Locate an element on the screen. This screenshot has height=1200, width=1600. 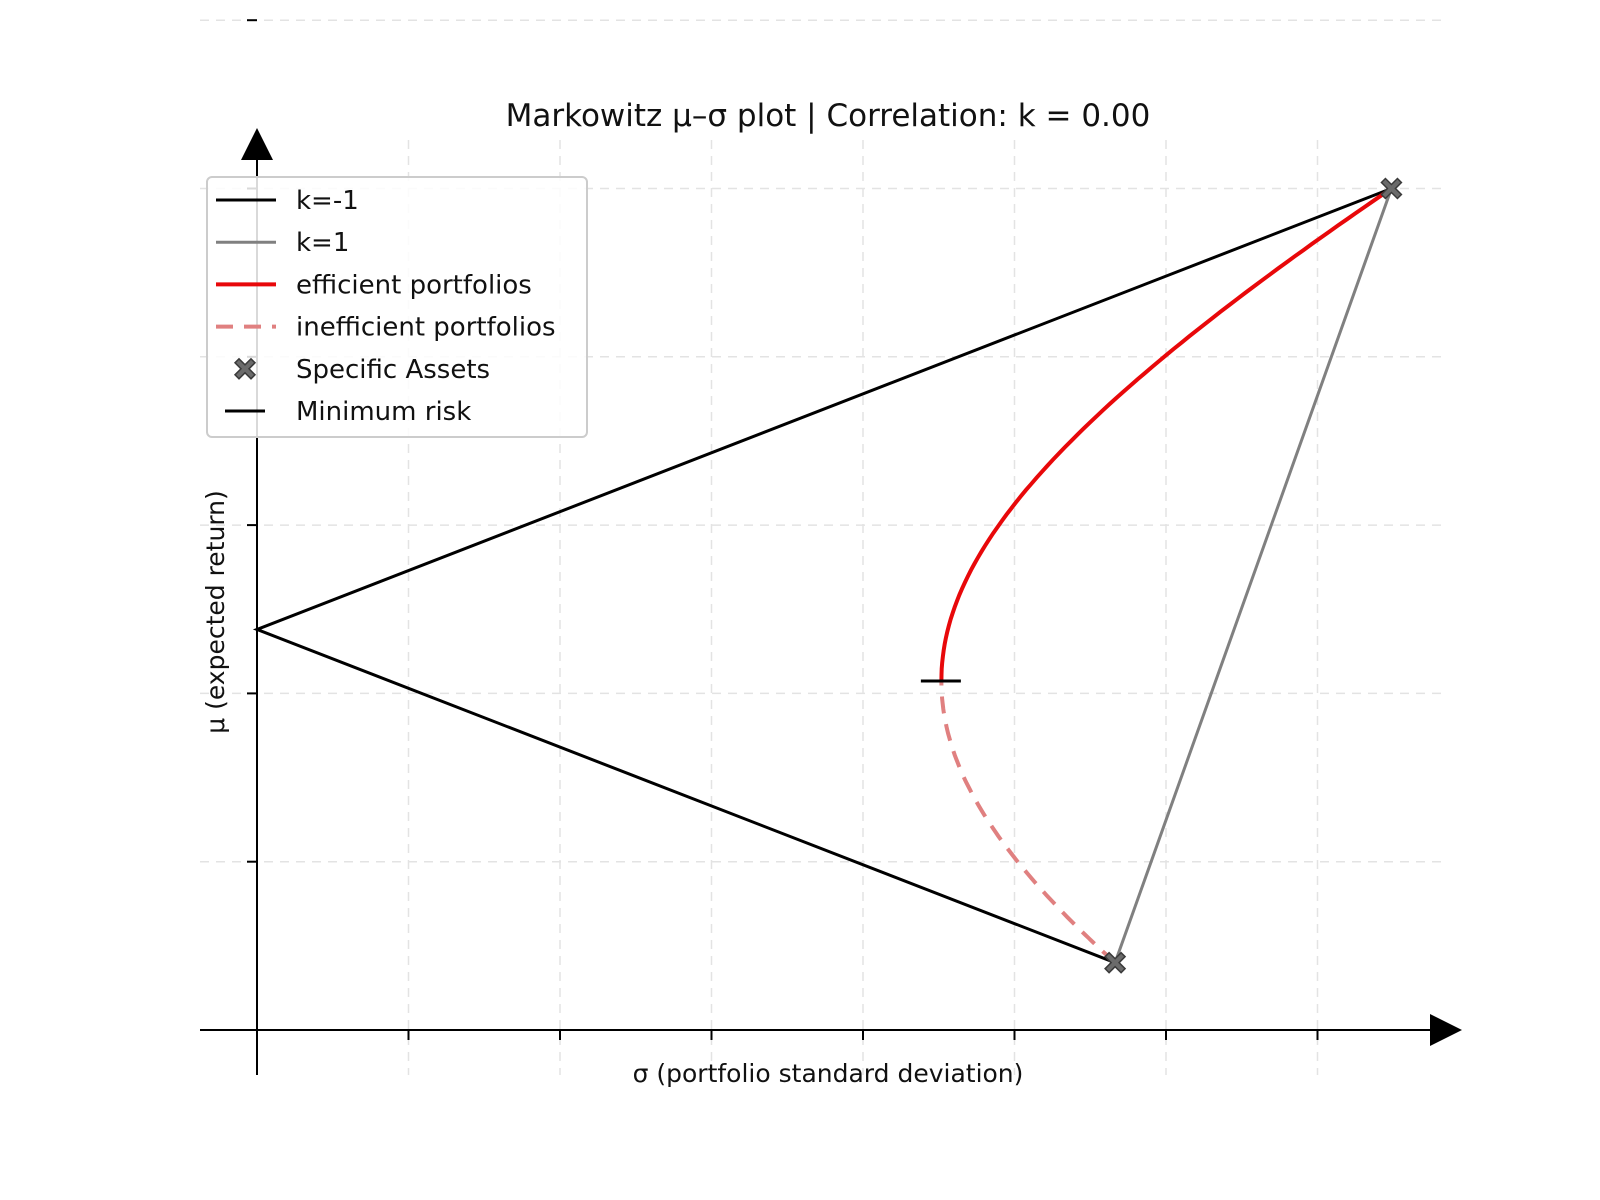
legend-item: inefficient portfolios is located at coordinates (386, 328).